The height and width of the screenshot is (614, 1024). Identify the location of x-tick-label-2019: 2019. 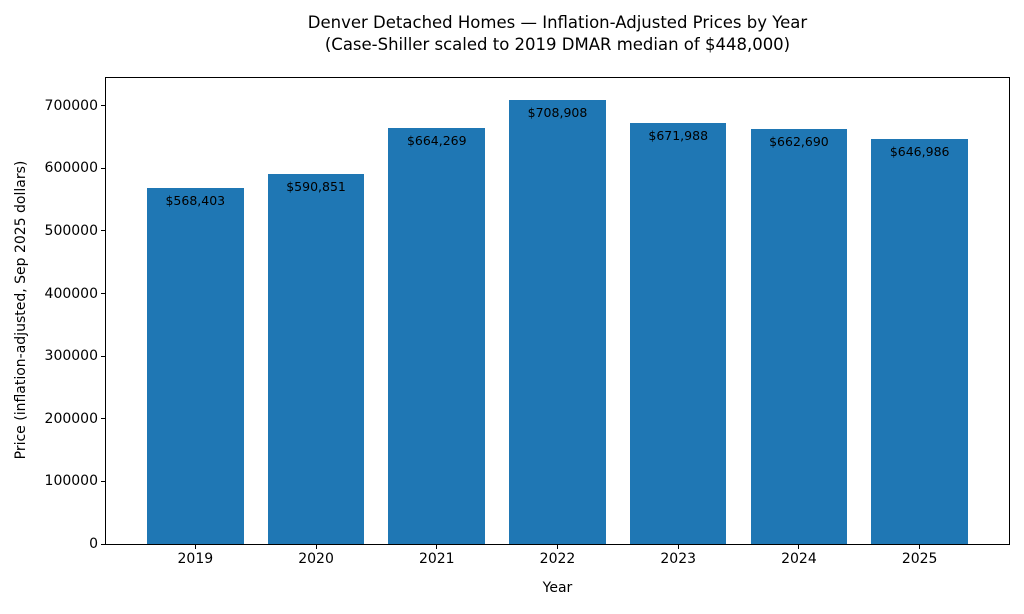
(195, 559).